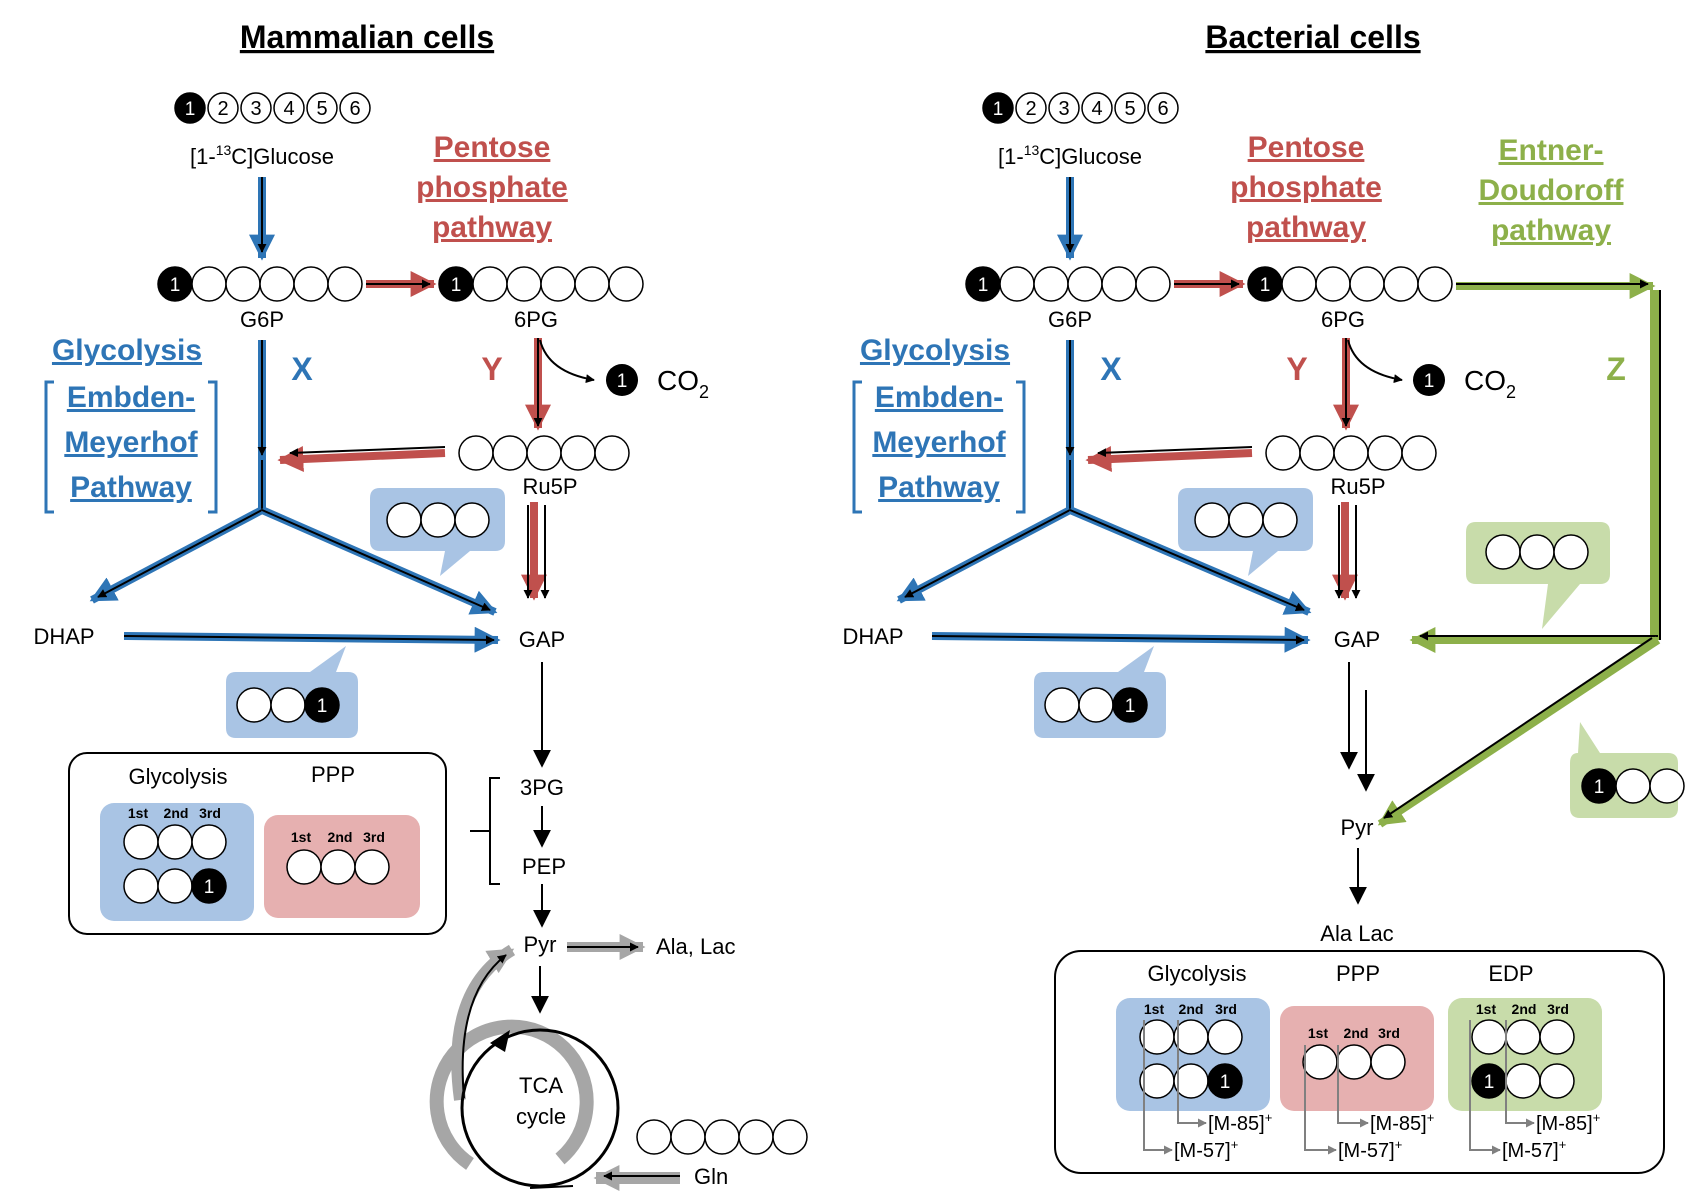 This screenshot has width=1696, height=1191. I want to click on emp-line1: Embden-, so click(131, 397).